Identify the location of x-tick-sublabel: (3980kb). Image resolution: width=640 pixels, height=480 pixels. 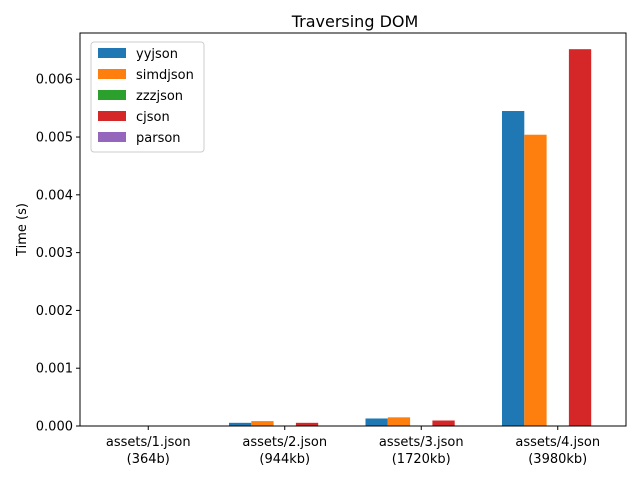
(557, 459).